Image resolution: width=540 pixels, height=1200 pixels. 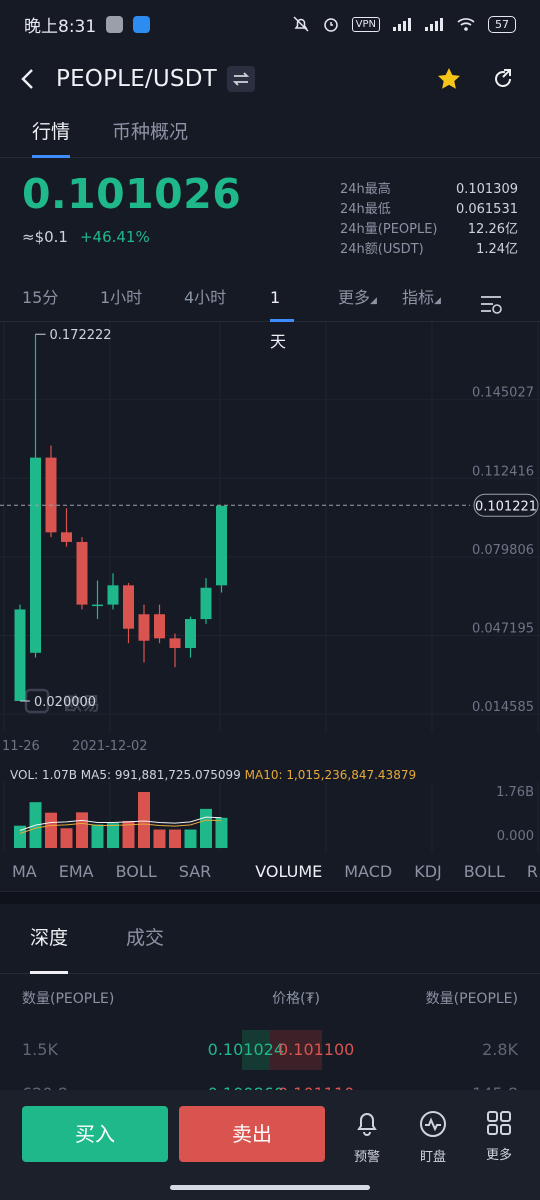 What do you see at coordinates (428, 871) in the screenshot?
I see `ind-kdj: KDJ` at bounding box center [428, 871].